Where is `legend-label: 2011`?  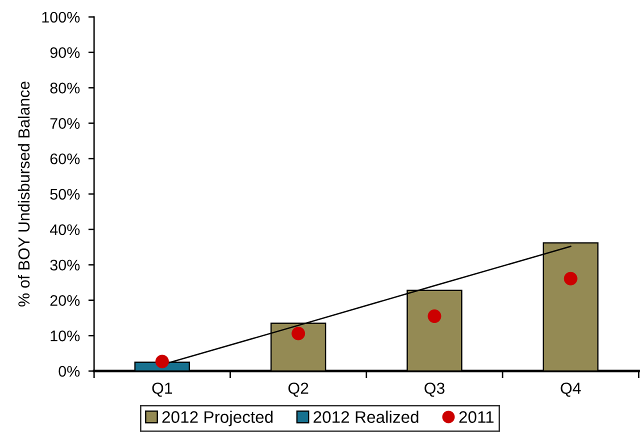
legend-label: 2011 is located at coordinates (476, 417).